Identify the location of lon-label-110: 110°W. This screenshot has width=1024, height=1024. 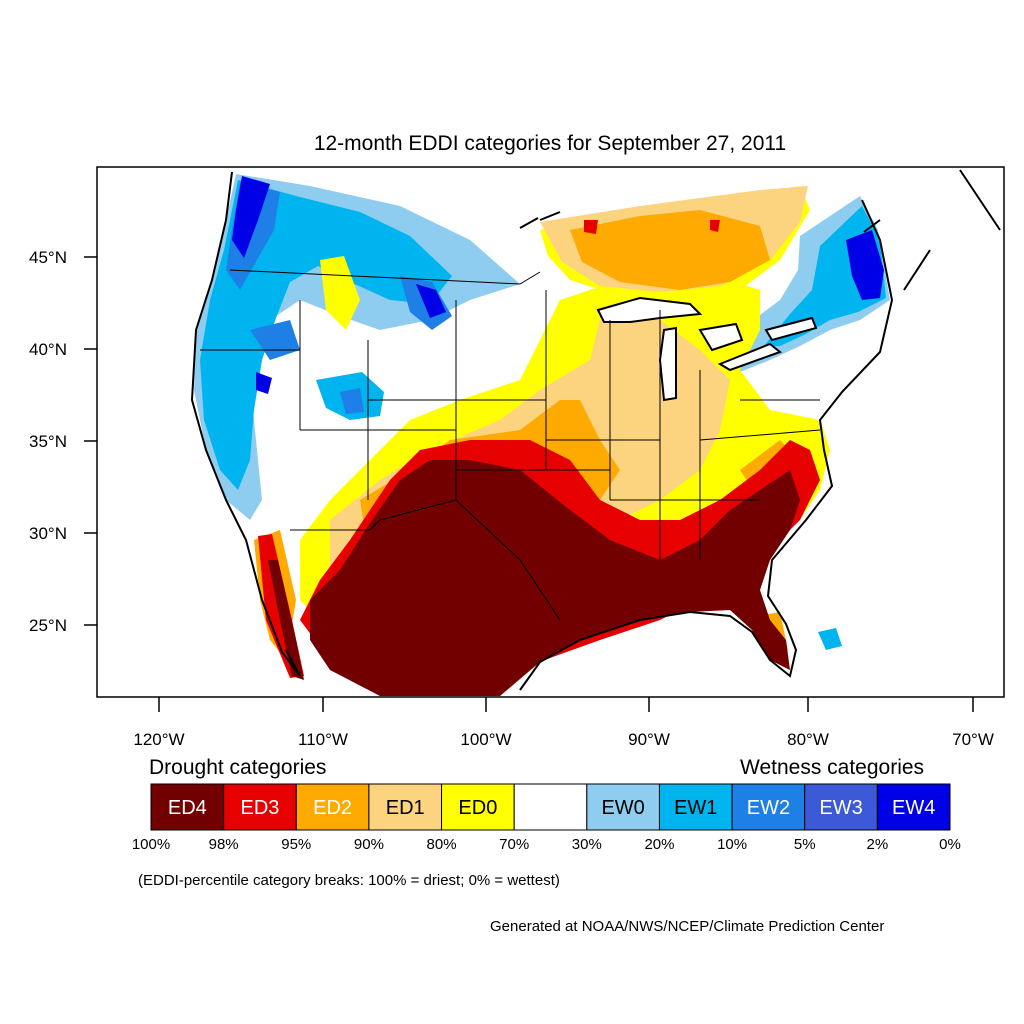
(323, 739).